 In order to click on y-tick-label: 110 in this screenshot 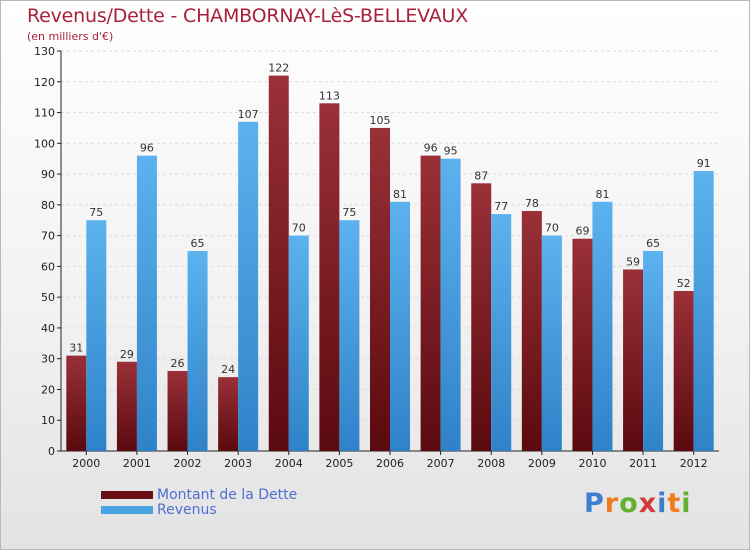, I will do `click(44, 113)`.